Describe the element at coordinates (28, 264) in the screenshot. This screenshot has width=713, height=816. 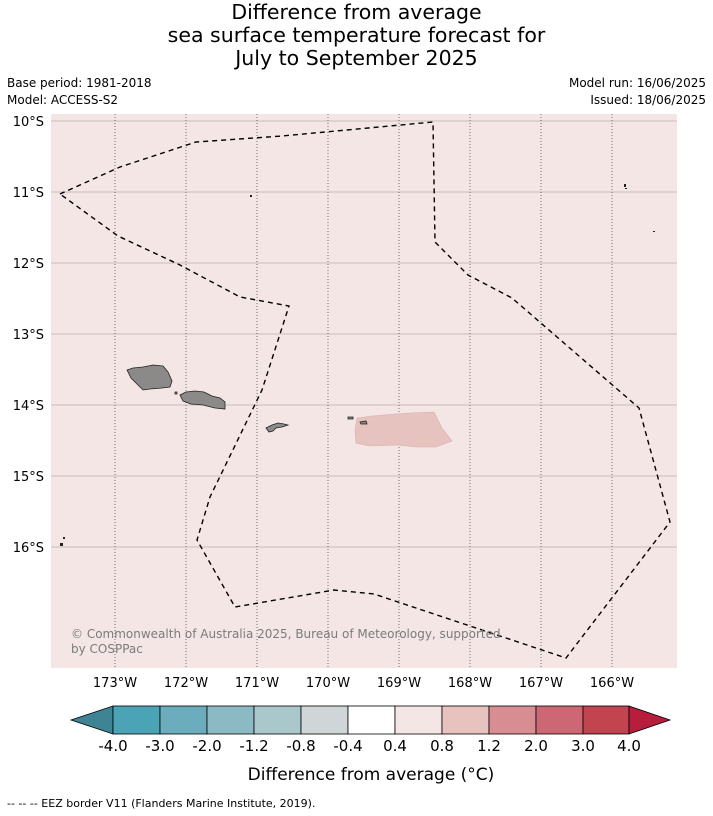
I see `lat-label: 12°S` at that location.